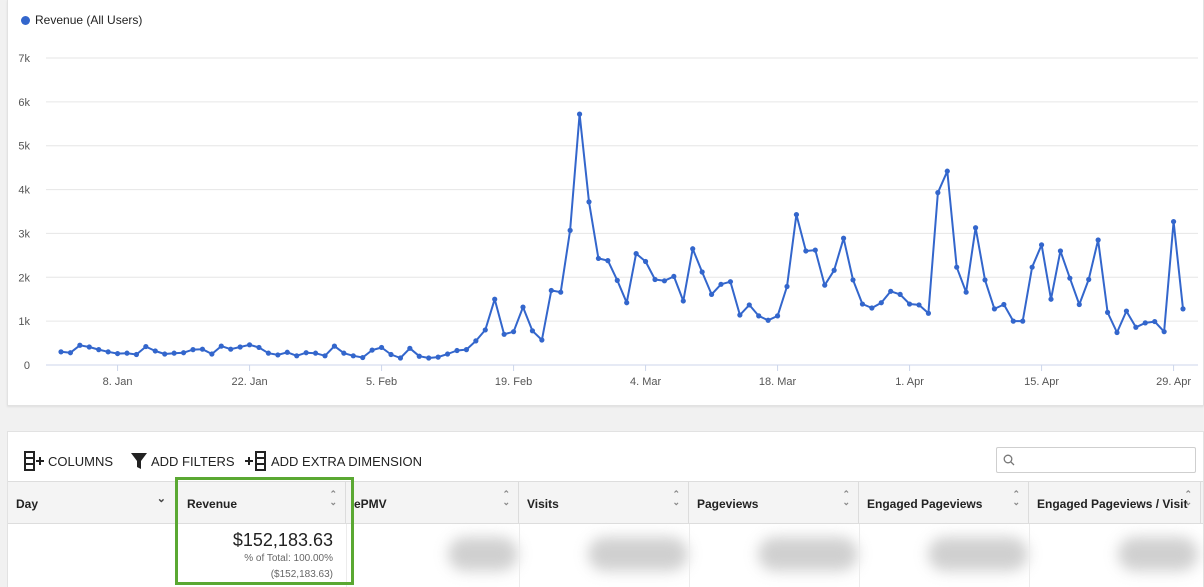 The width and height of the screenshot is (1204, 587). What do you see at coordinates (261, 502) in the screenshot?
I see `header-revenue: Revenue ⌃ ⌄` at bounding box center [261, 502].